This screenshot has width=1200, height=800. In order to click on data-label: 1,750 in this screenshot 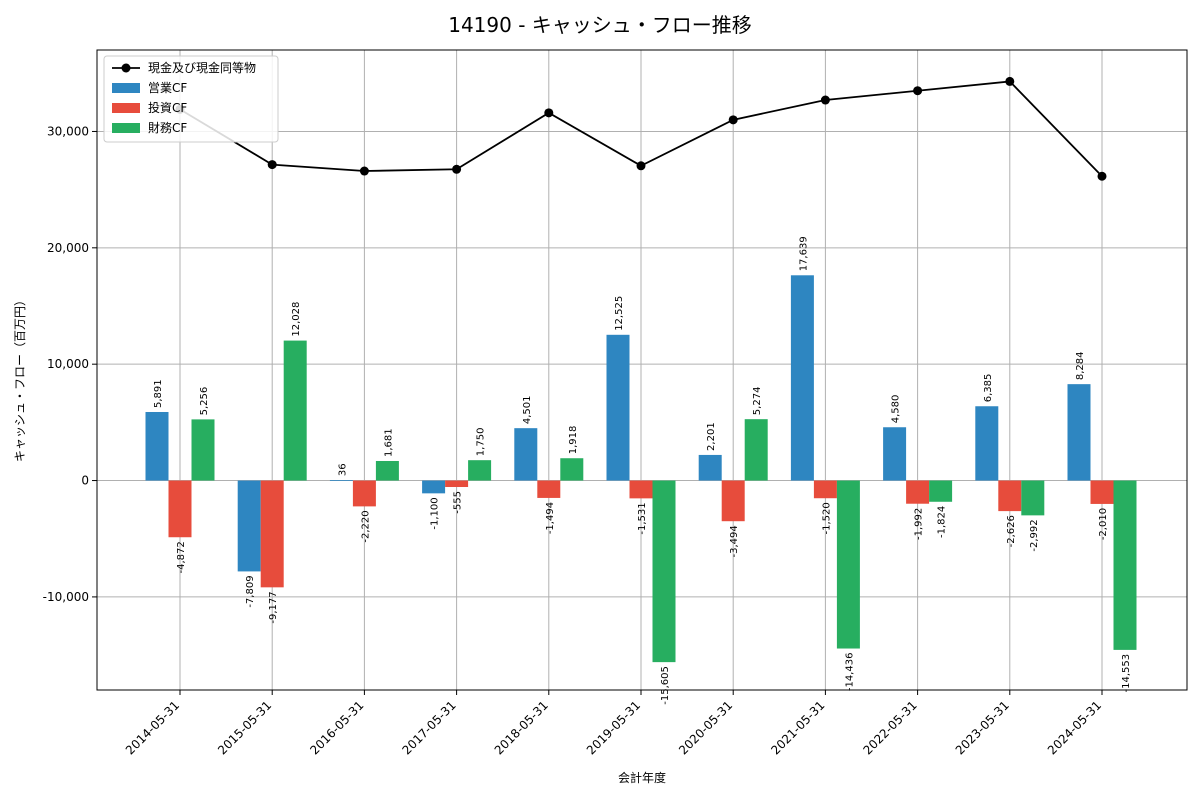, I will do `click(481, 442)`.